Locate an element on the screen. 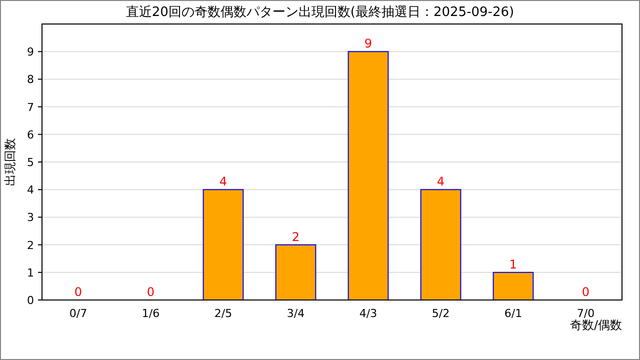  data-label: 2 is located at coordinates (296, 237).